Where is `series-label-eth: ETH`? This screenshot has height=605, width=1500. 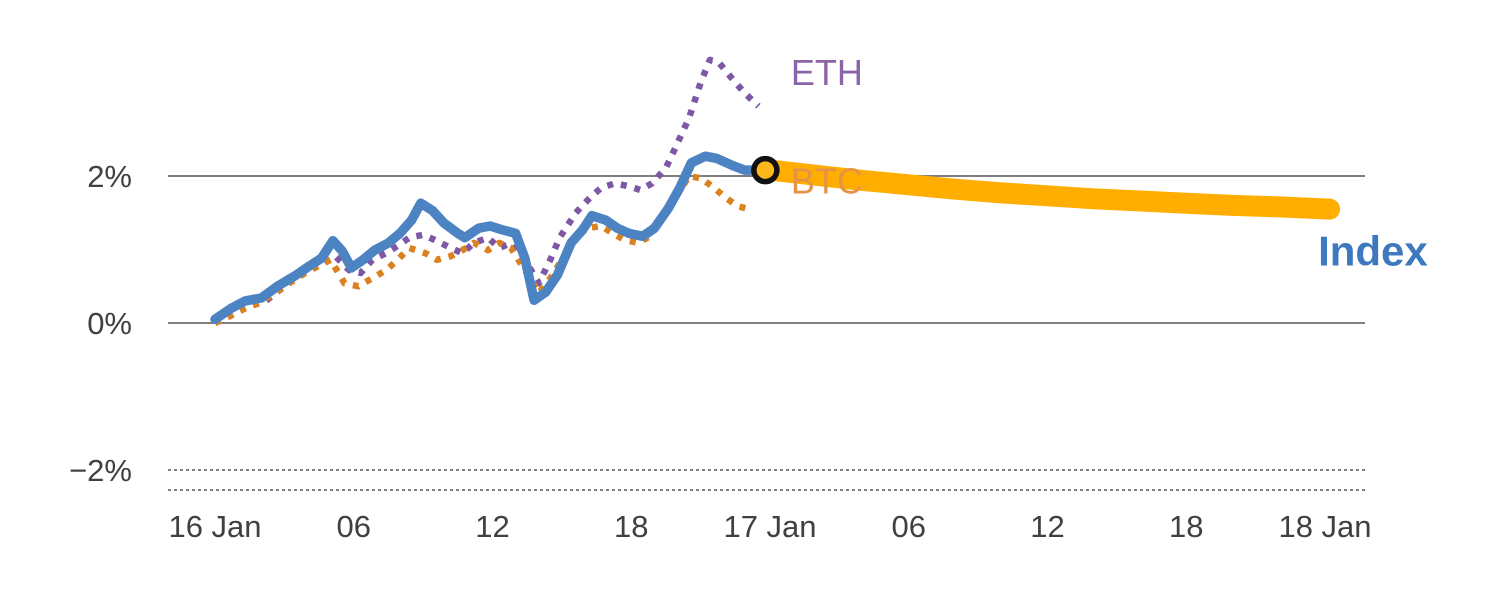 series-label-eth: ETH is located at coordinates (827, 72).